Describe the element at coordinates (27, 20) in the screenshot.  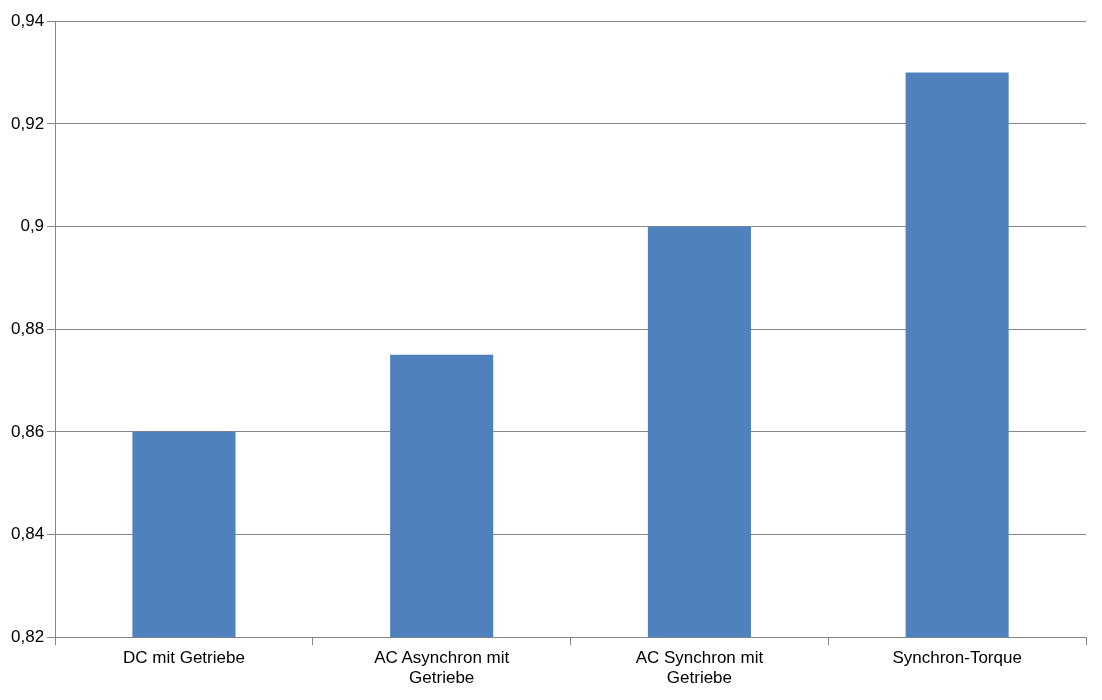
I see `y-tick-label: 0,94` at that location.